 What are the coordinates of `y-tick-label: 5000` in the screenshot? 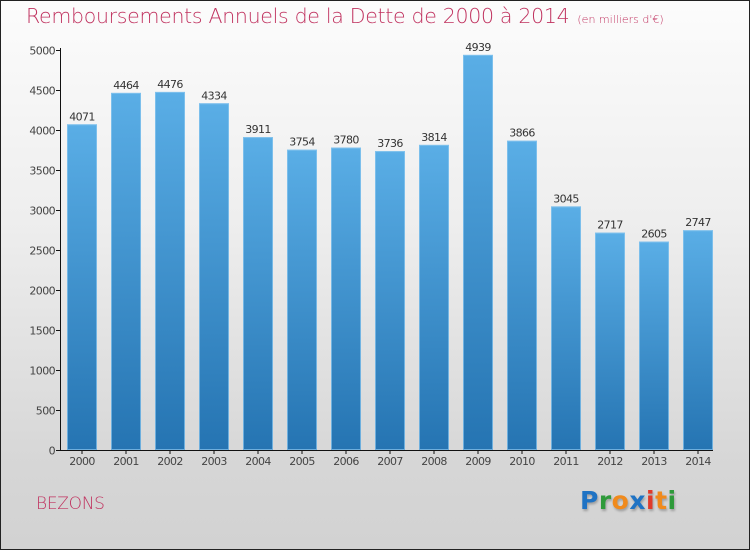 It's located at (42, 51).